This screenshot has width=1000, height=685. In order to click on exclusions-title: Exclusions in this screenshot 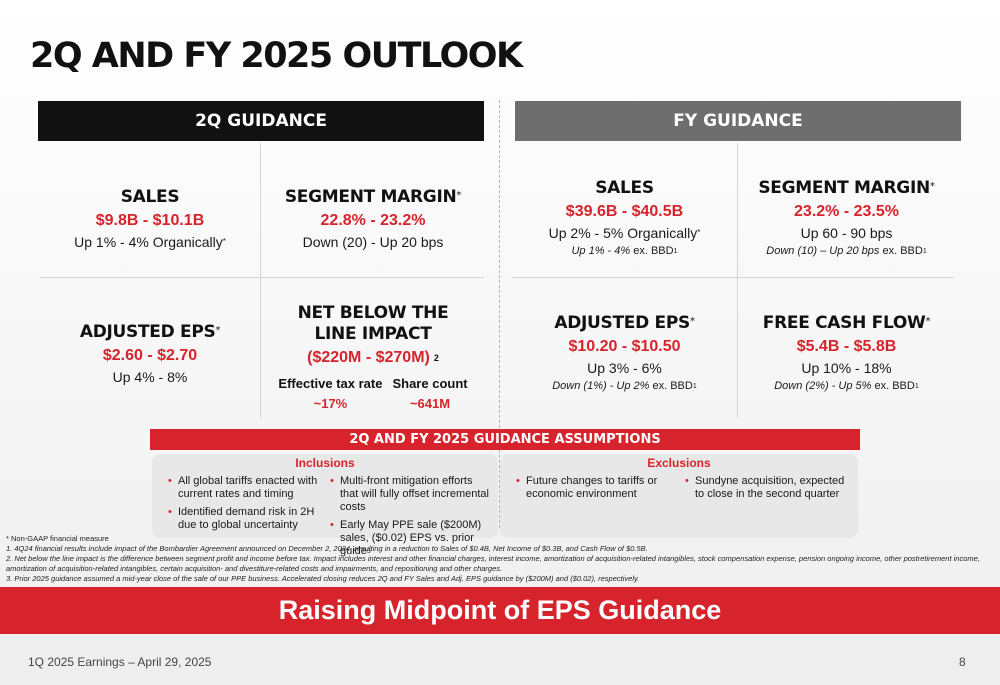, I will do `click(679, 463)`.